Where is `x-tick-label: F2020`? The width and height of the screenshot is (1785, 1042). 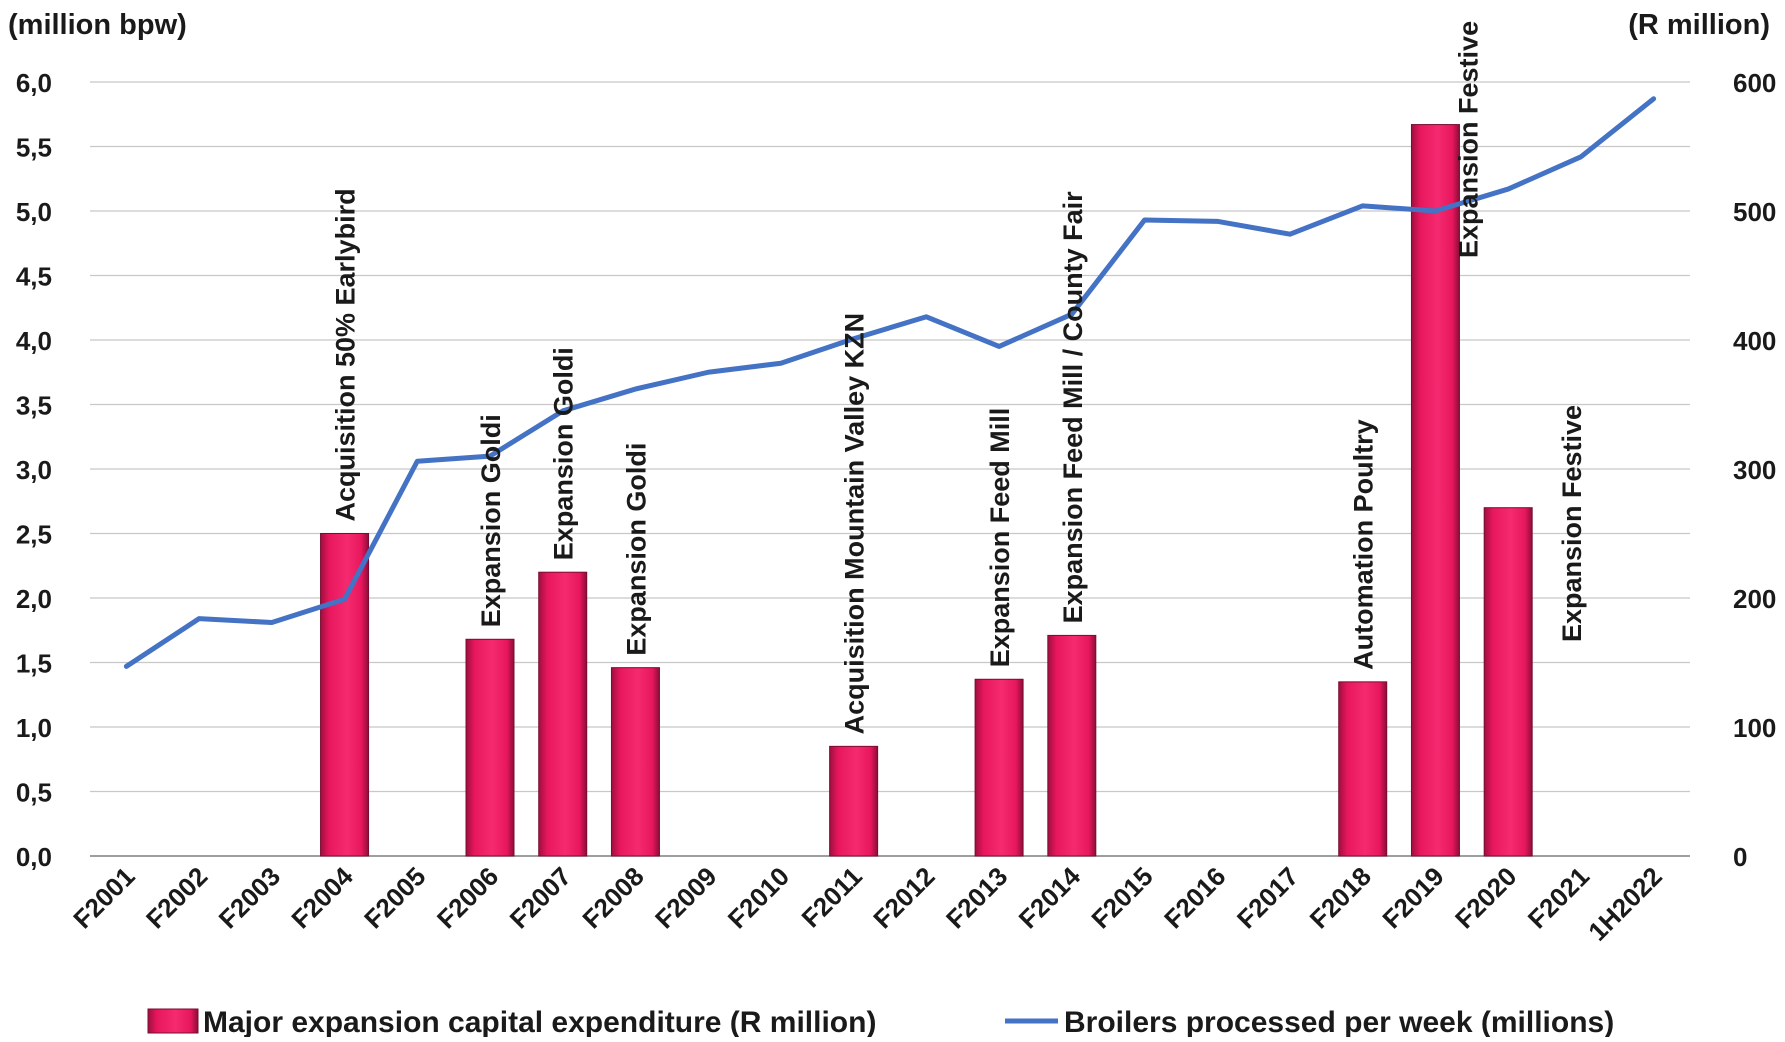
x-tick-label: F2020 is located at coordinates (1485, 897).